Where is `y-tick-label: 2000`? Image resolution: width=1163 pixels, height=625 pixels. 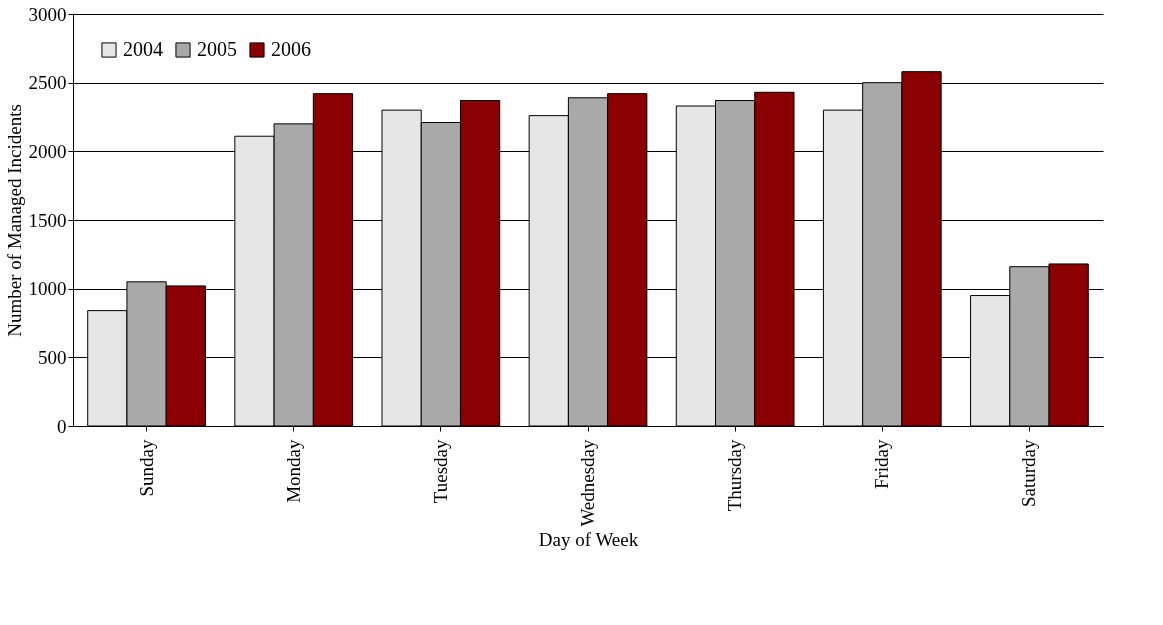
y-tick-label: 2000 is located at coordinates (47, 151).